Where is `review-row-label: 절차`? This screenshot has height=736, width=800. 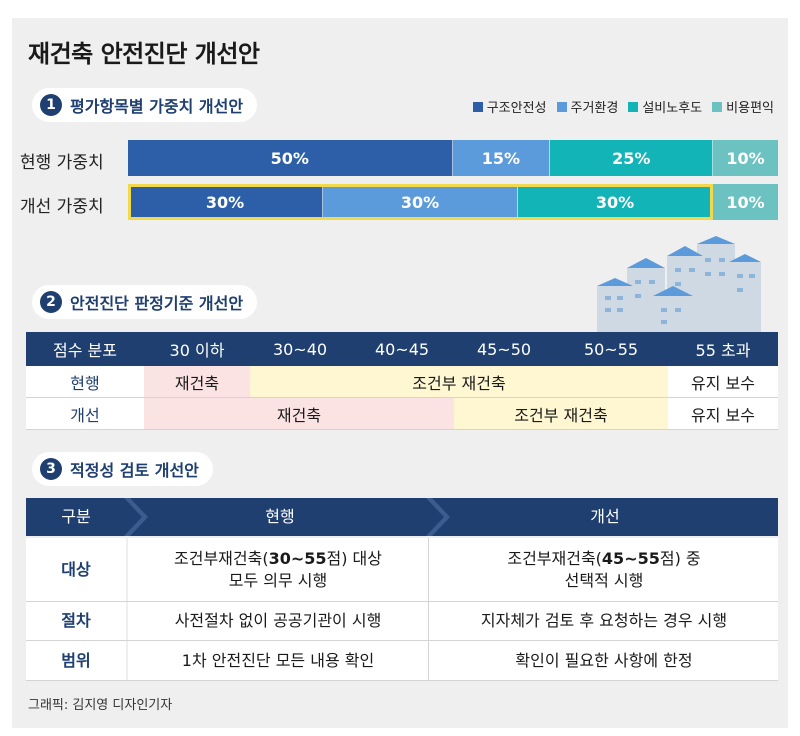
review-row-label: 절차 is located at coordinates (76, 621).